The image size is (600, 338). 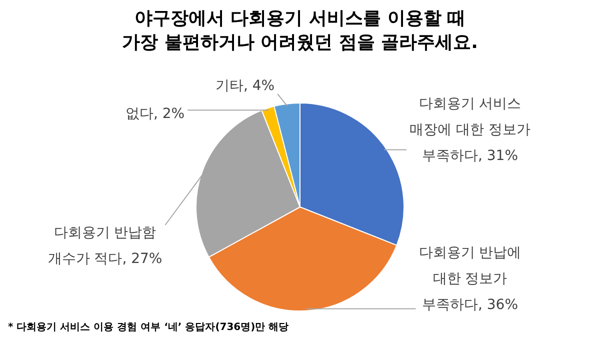 What do you see at coordinates (470, 130) in the screenshot?
I see `slice-label: 다회용기 서비스 매장에 대한 정보가 부족하다, 31%` at bounding box center [470, 130].